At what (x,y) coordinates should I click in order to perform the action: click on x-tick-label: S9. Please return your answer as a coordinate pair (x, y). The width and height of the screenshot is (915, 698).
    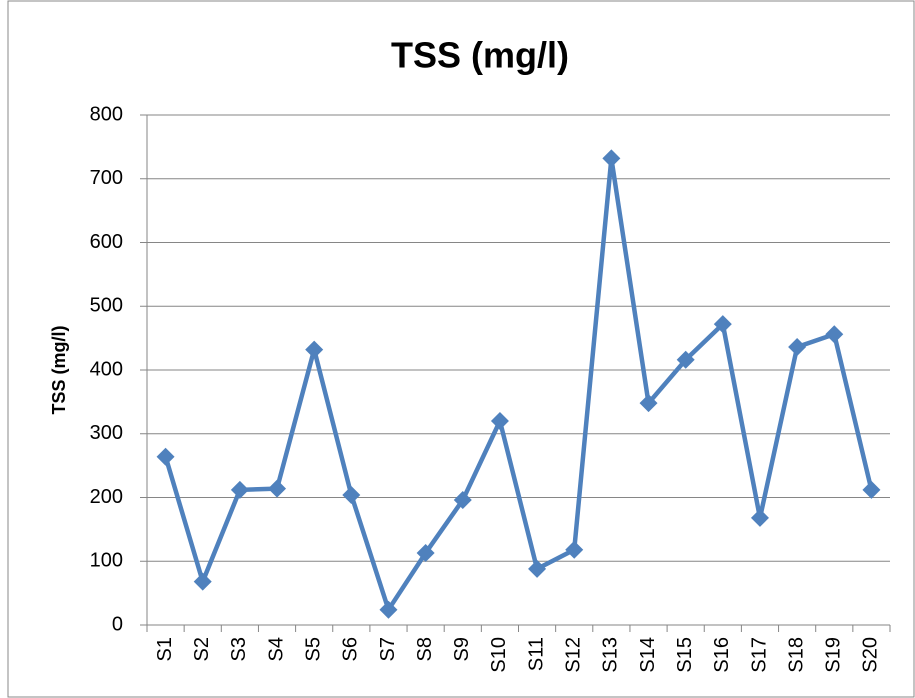
    Looking at the image, I should click on (462, 649).